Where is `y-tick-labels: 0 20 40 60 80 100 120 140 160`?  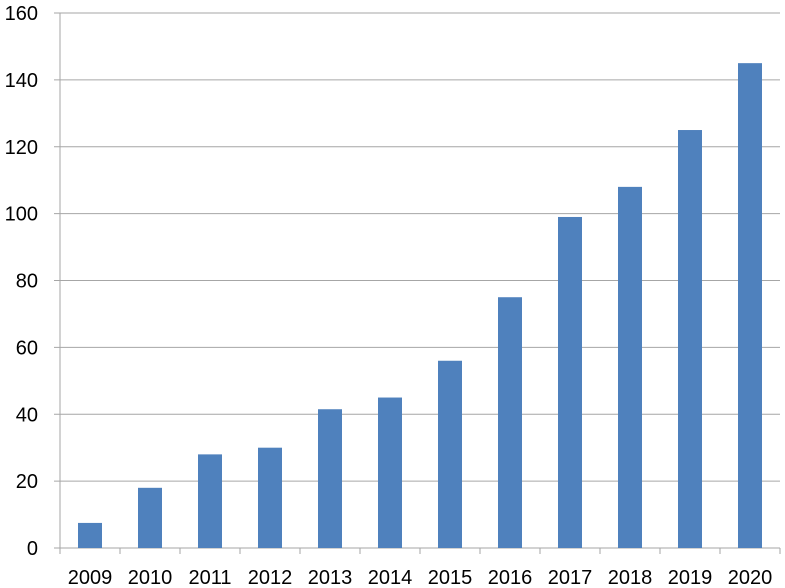
y-tick-labels: 0 20 40 60 80 100 120 140 160 is located at coordinates (21, 281).